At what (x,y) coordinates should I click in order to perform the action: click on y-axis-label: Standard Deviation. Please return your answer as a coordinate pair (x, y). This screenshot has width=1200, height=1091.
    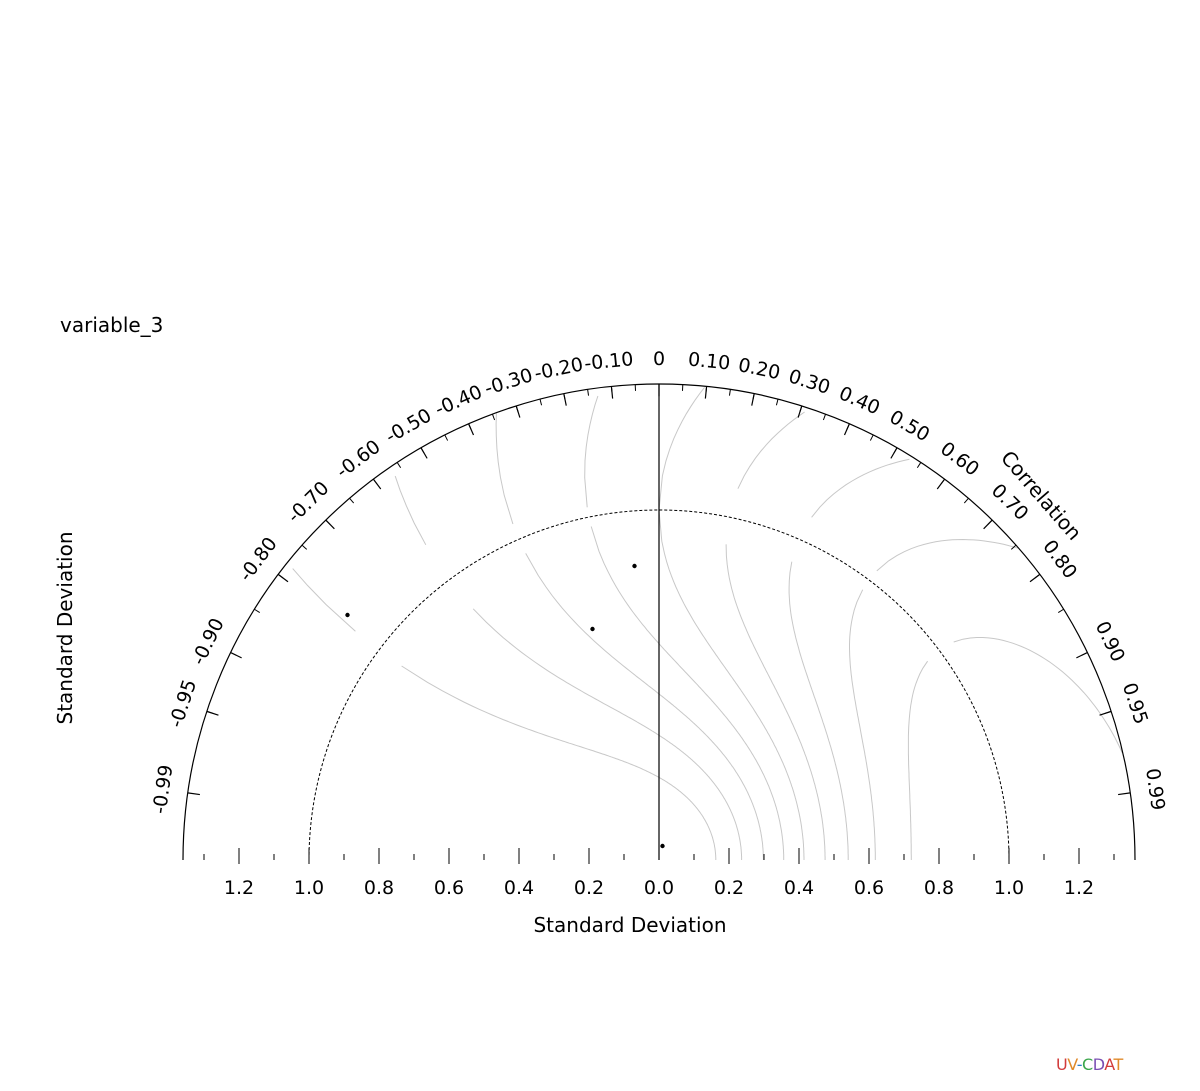
    Looking at the image, I should click on (65, 627).